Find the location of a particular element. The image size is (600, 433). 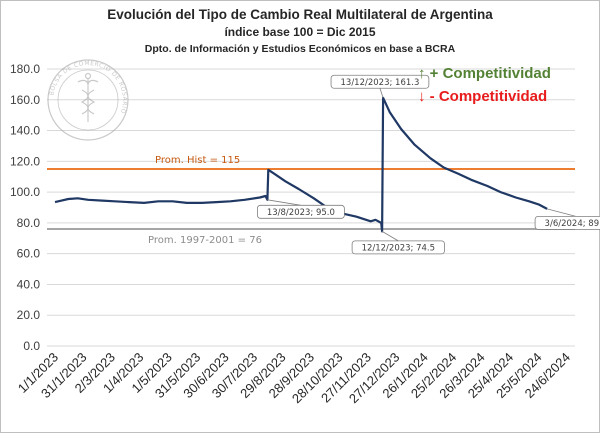

y-tick-label: 160.0 is located at coordinates (25, 100).